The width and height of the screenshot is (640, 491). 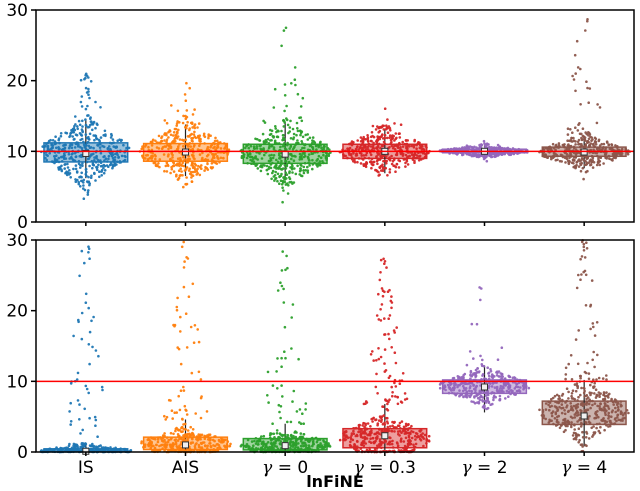 What do you see at coordinates (384, 355) in the screenshot?
I see `swarm-series-γ = 0.3` at bounding box center [384, 355].